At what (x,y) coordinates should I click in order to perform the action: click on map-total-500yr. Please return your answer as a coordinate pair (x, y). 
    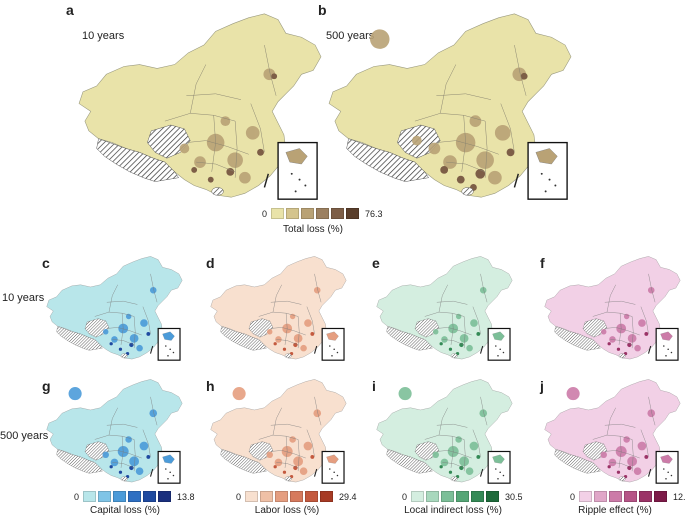
    Looking at the image, I should click on (450, 106).